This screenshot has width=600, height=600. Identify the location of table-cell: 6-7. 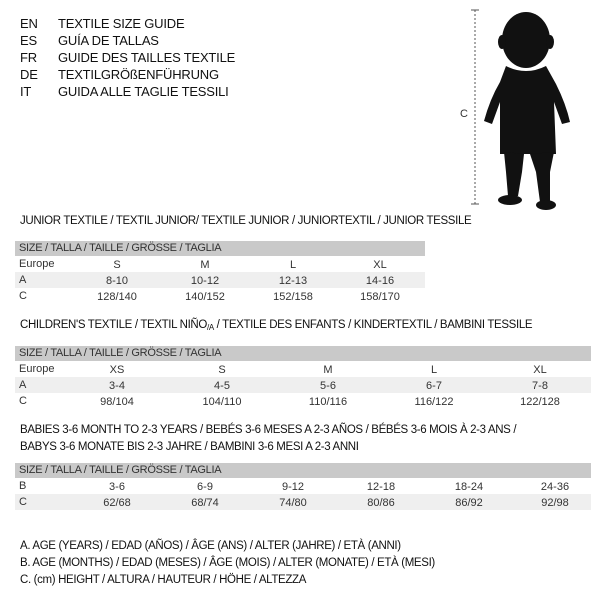
(434, 386).